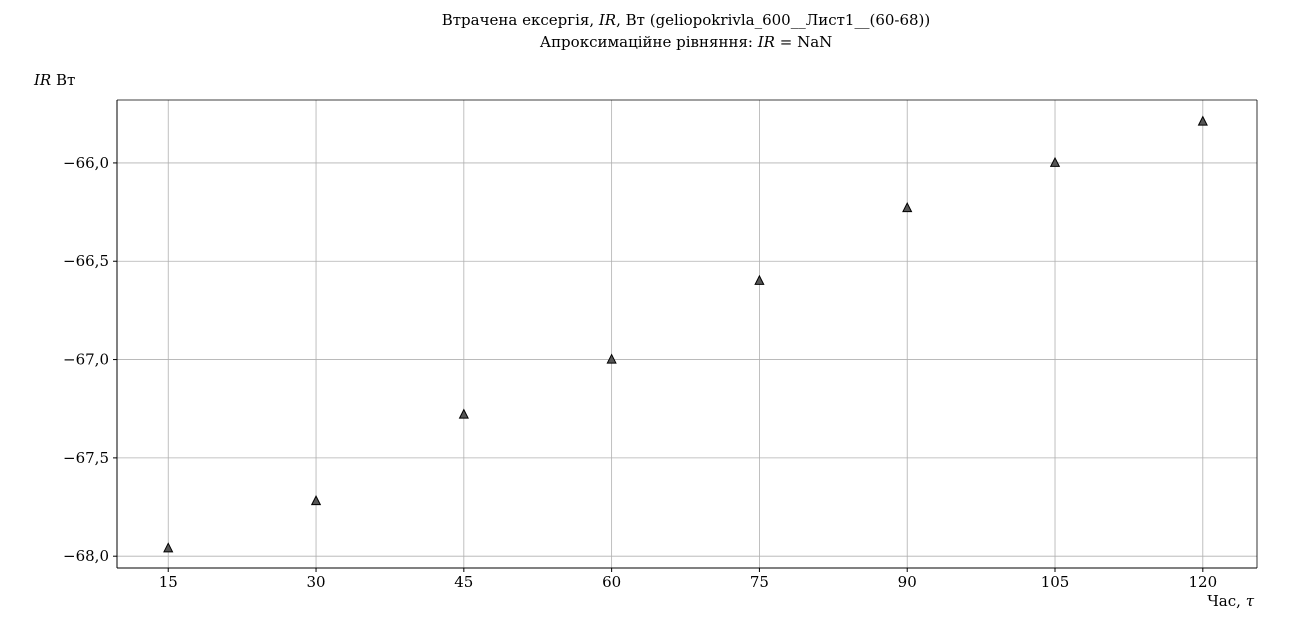  I want to click on y-tick-label: −66,0, so click(86, 163).